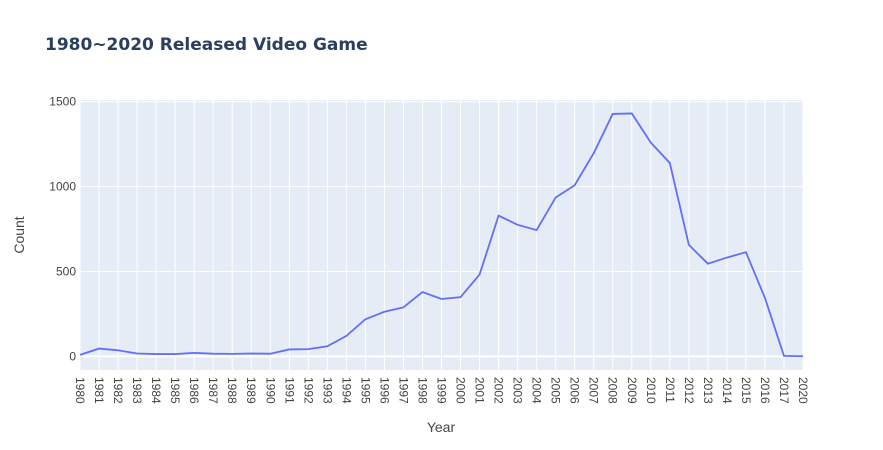 This screenshot has height=450, width=883. What do you see at coordinates (206, 45) in the screenshot?
I see `chart-title: 1980~2020 Released Video Game` at bounding box center [206, 45].